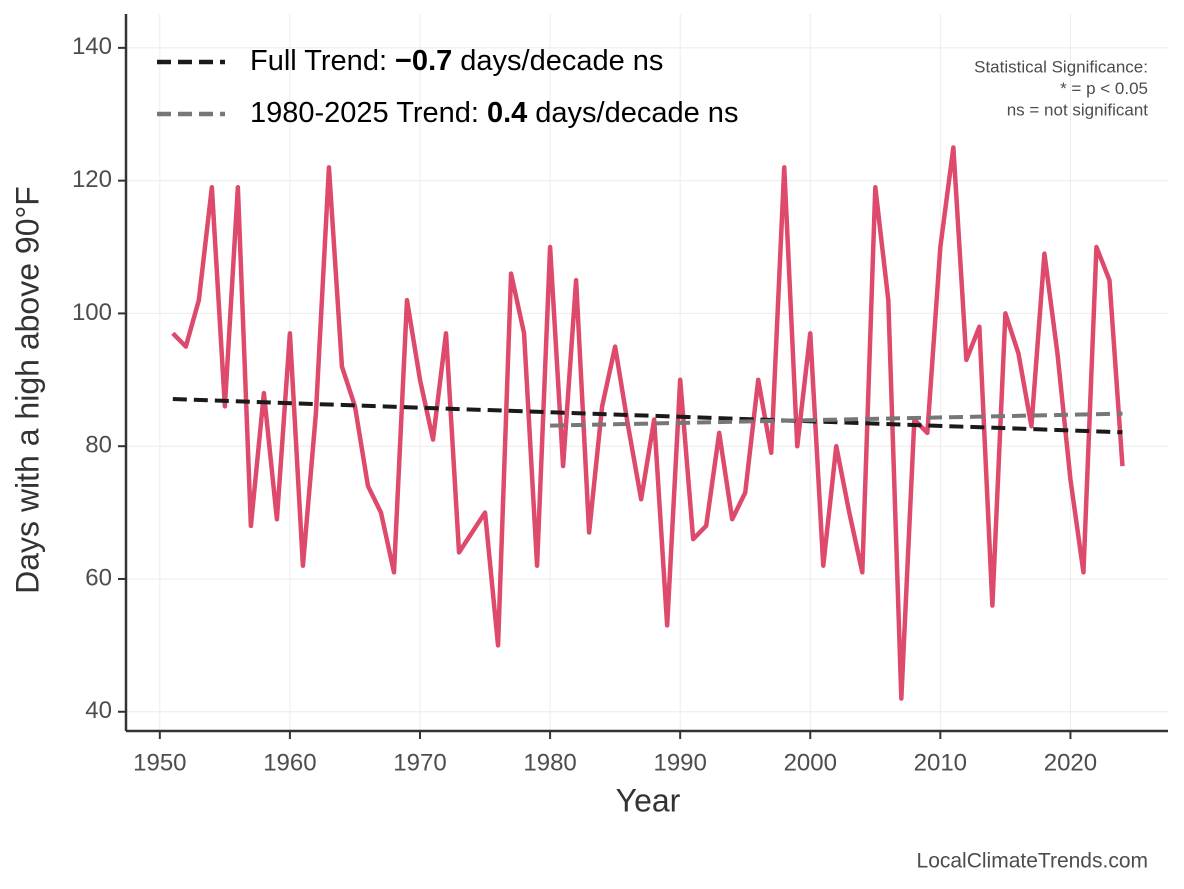 This screenshot has height=889, width=1184. I want to click on y-tick-label: 60, so click(98, 577).